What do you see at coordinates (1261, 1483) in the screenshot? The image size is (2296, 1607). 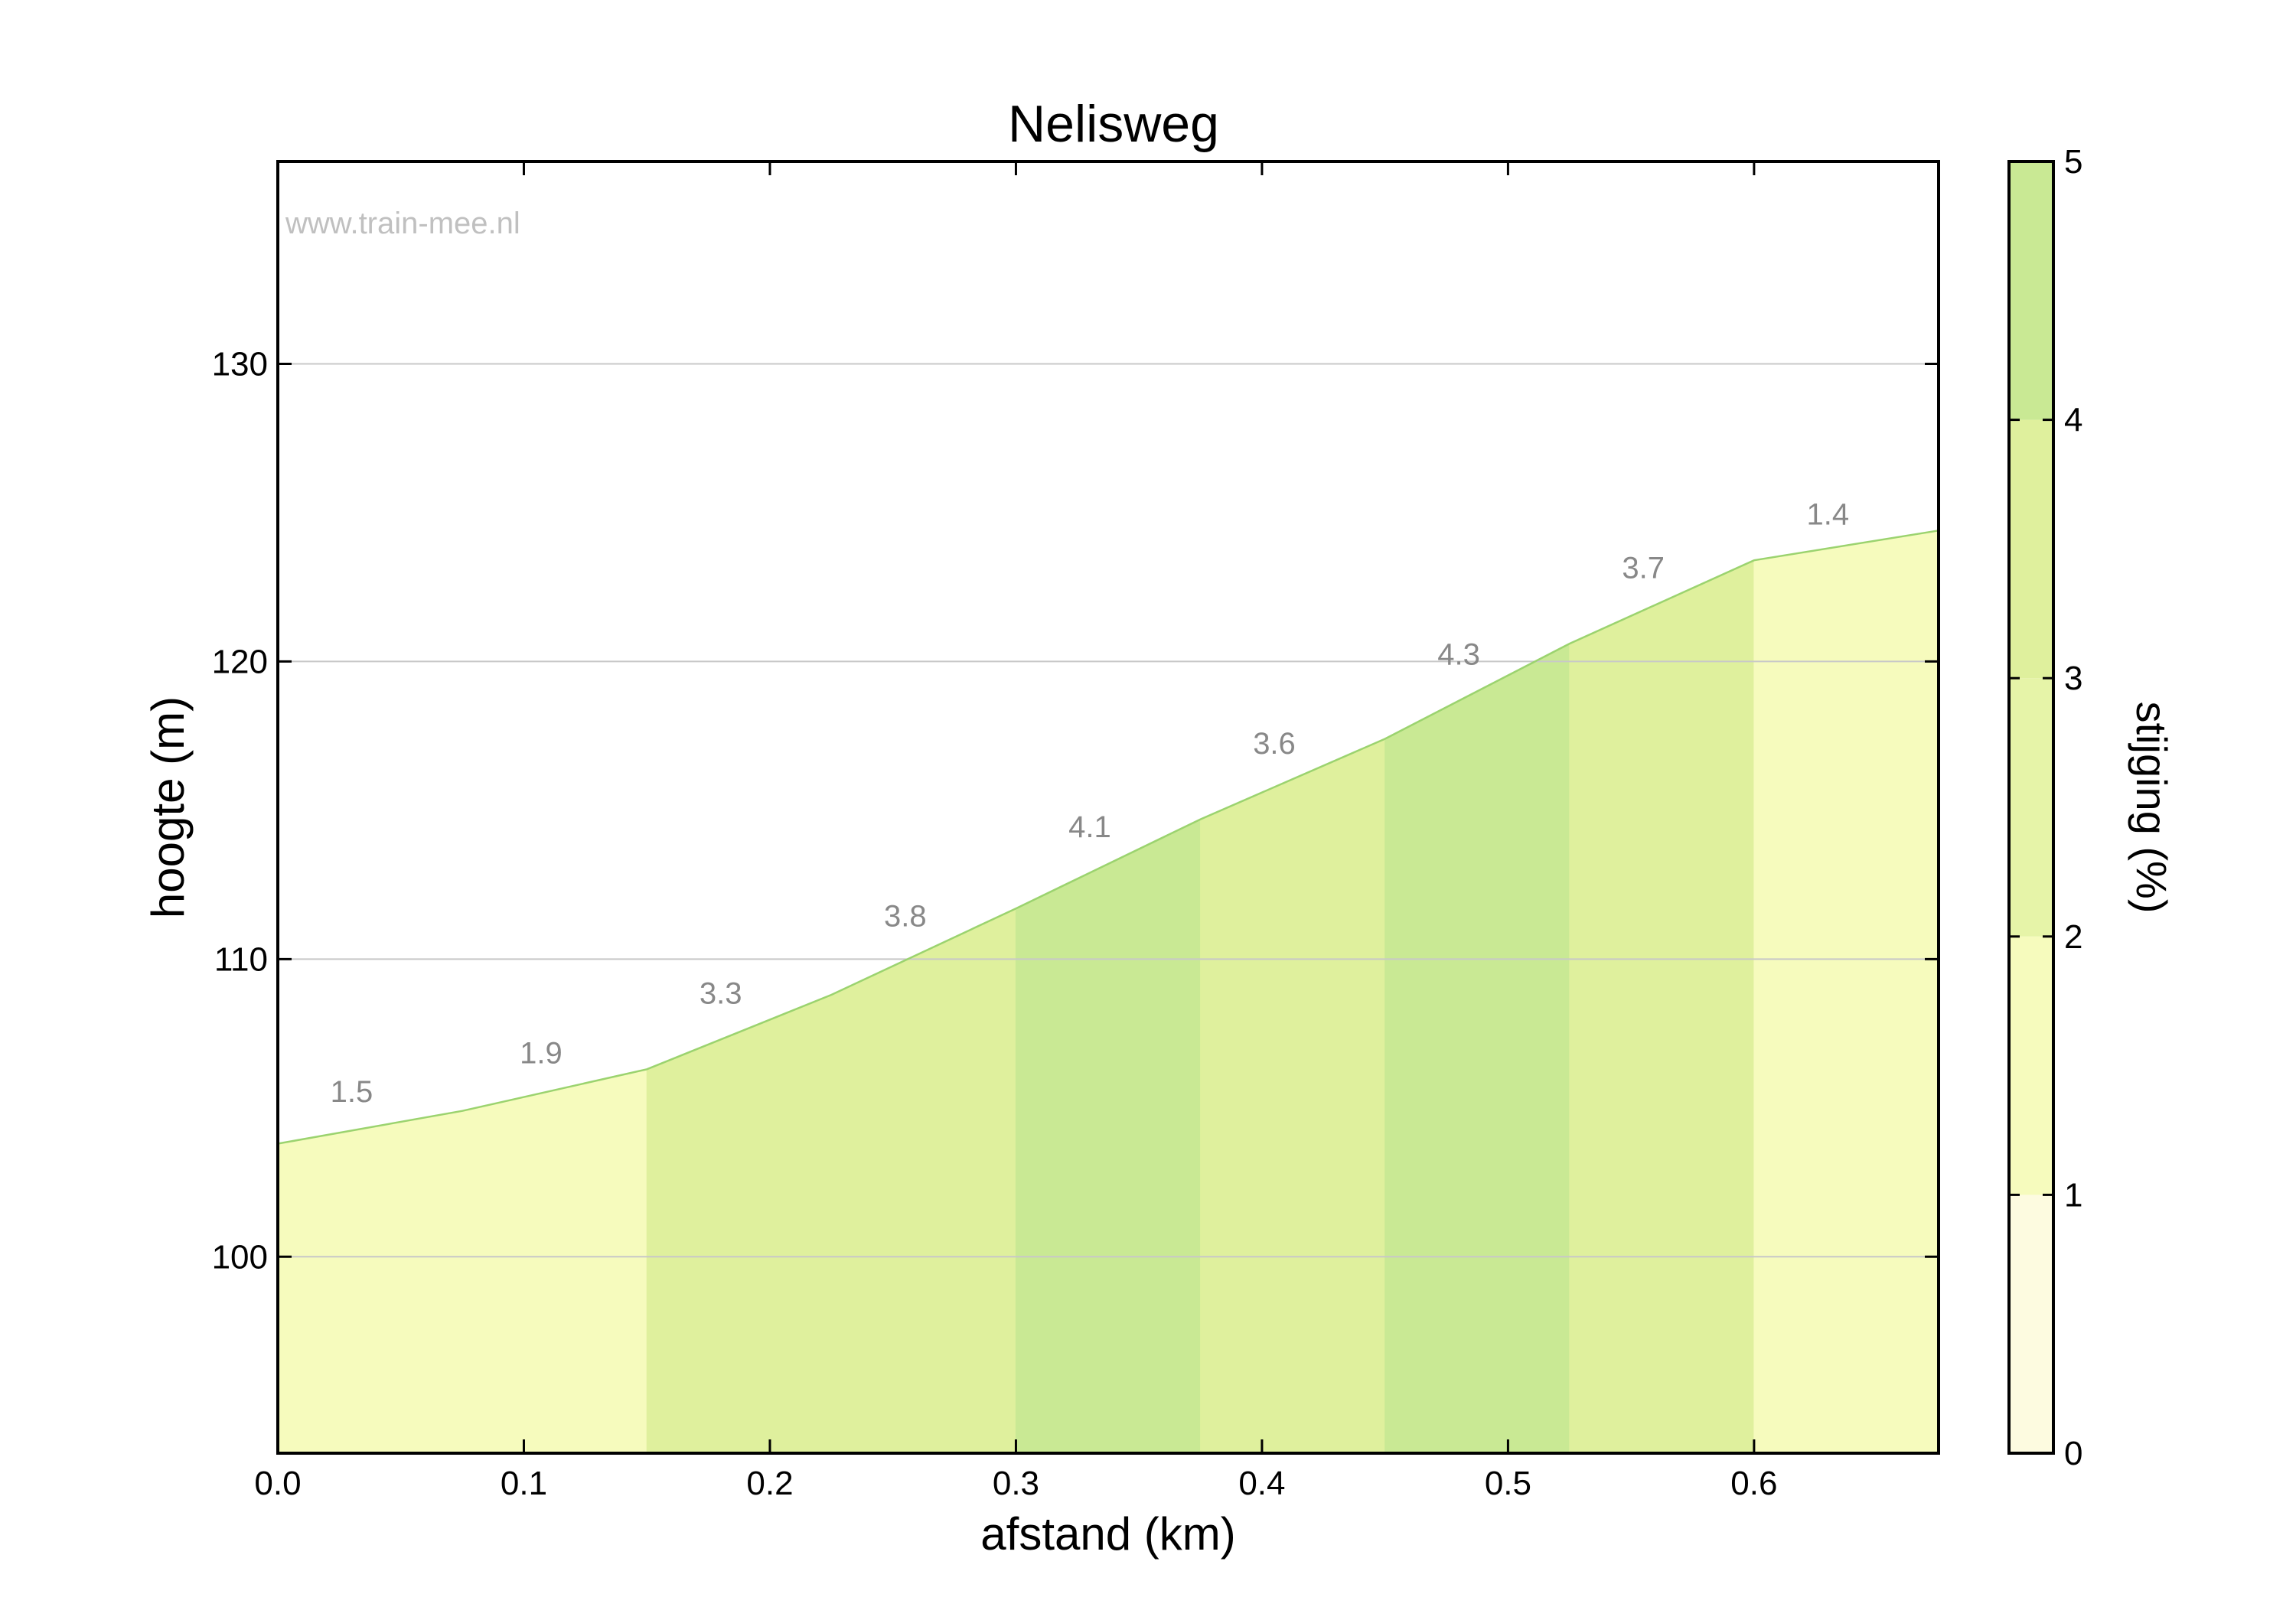 I see `x-tick-label: 0.4` at bounding box center [1261, 1483].